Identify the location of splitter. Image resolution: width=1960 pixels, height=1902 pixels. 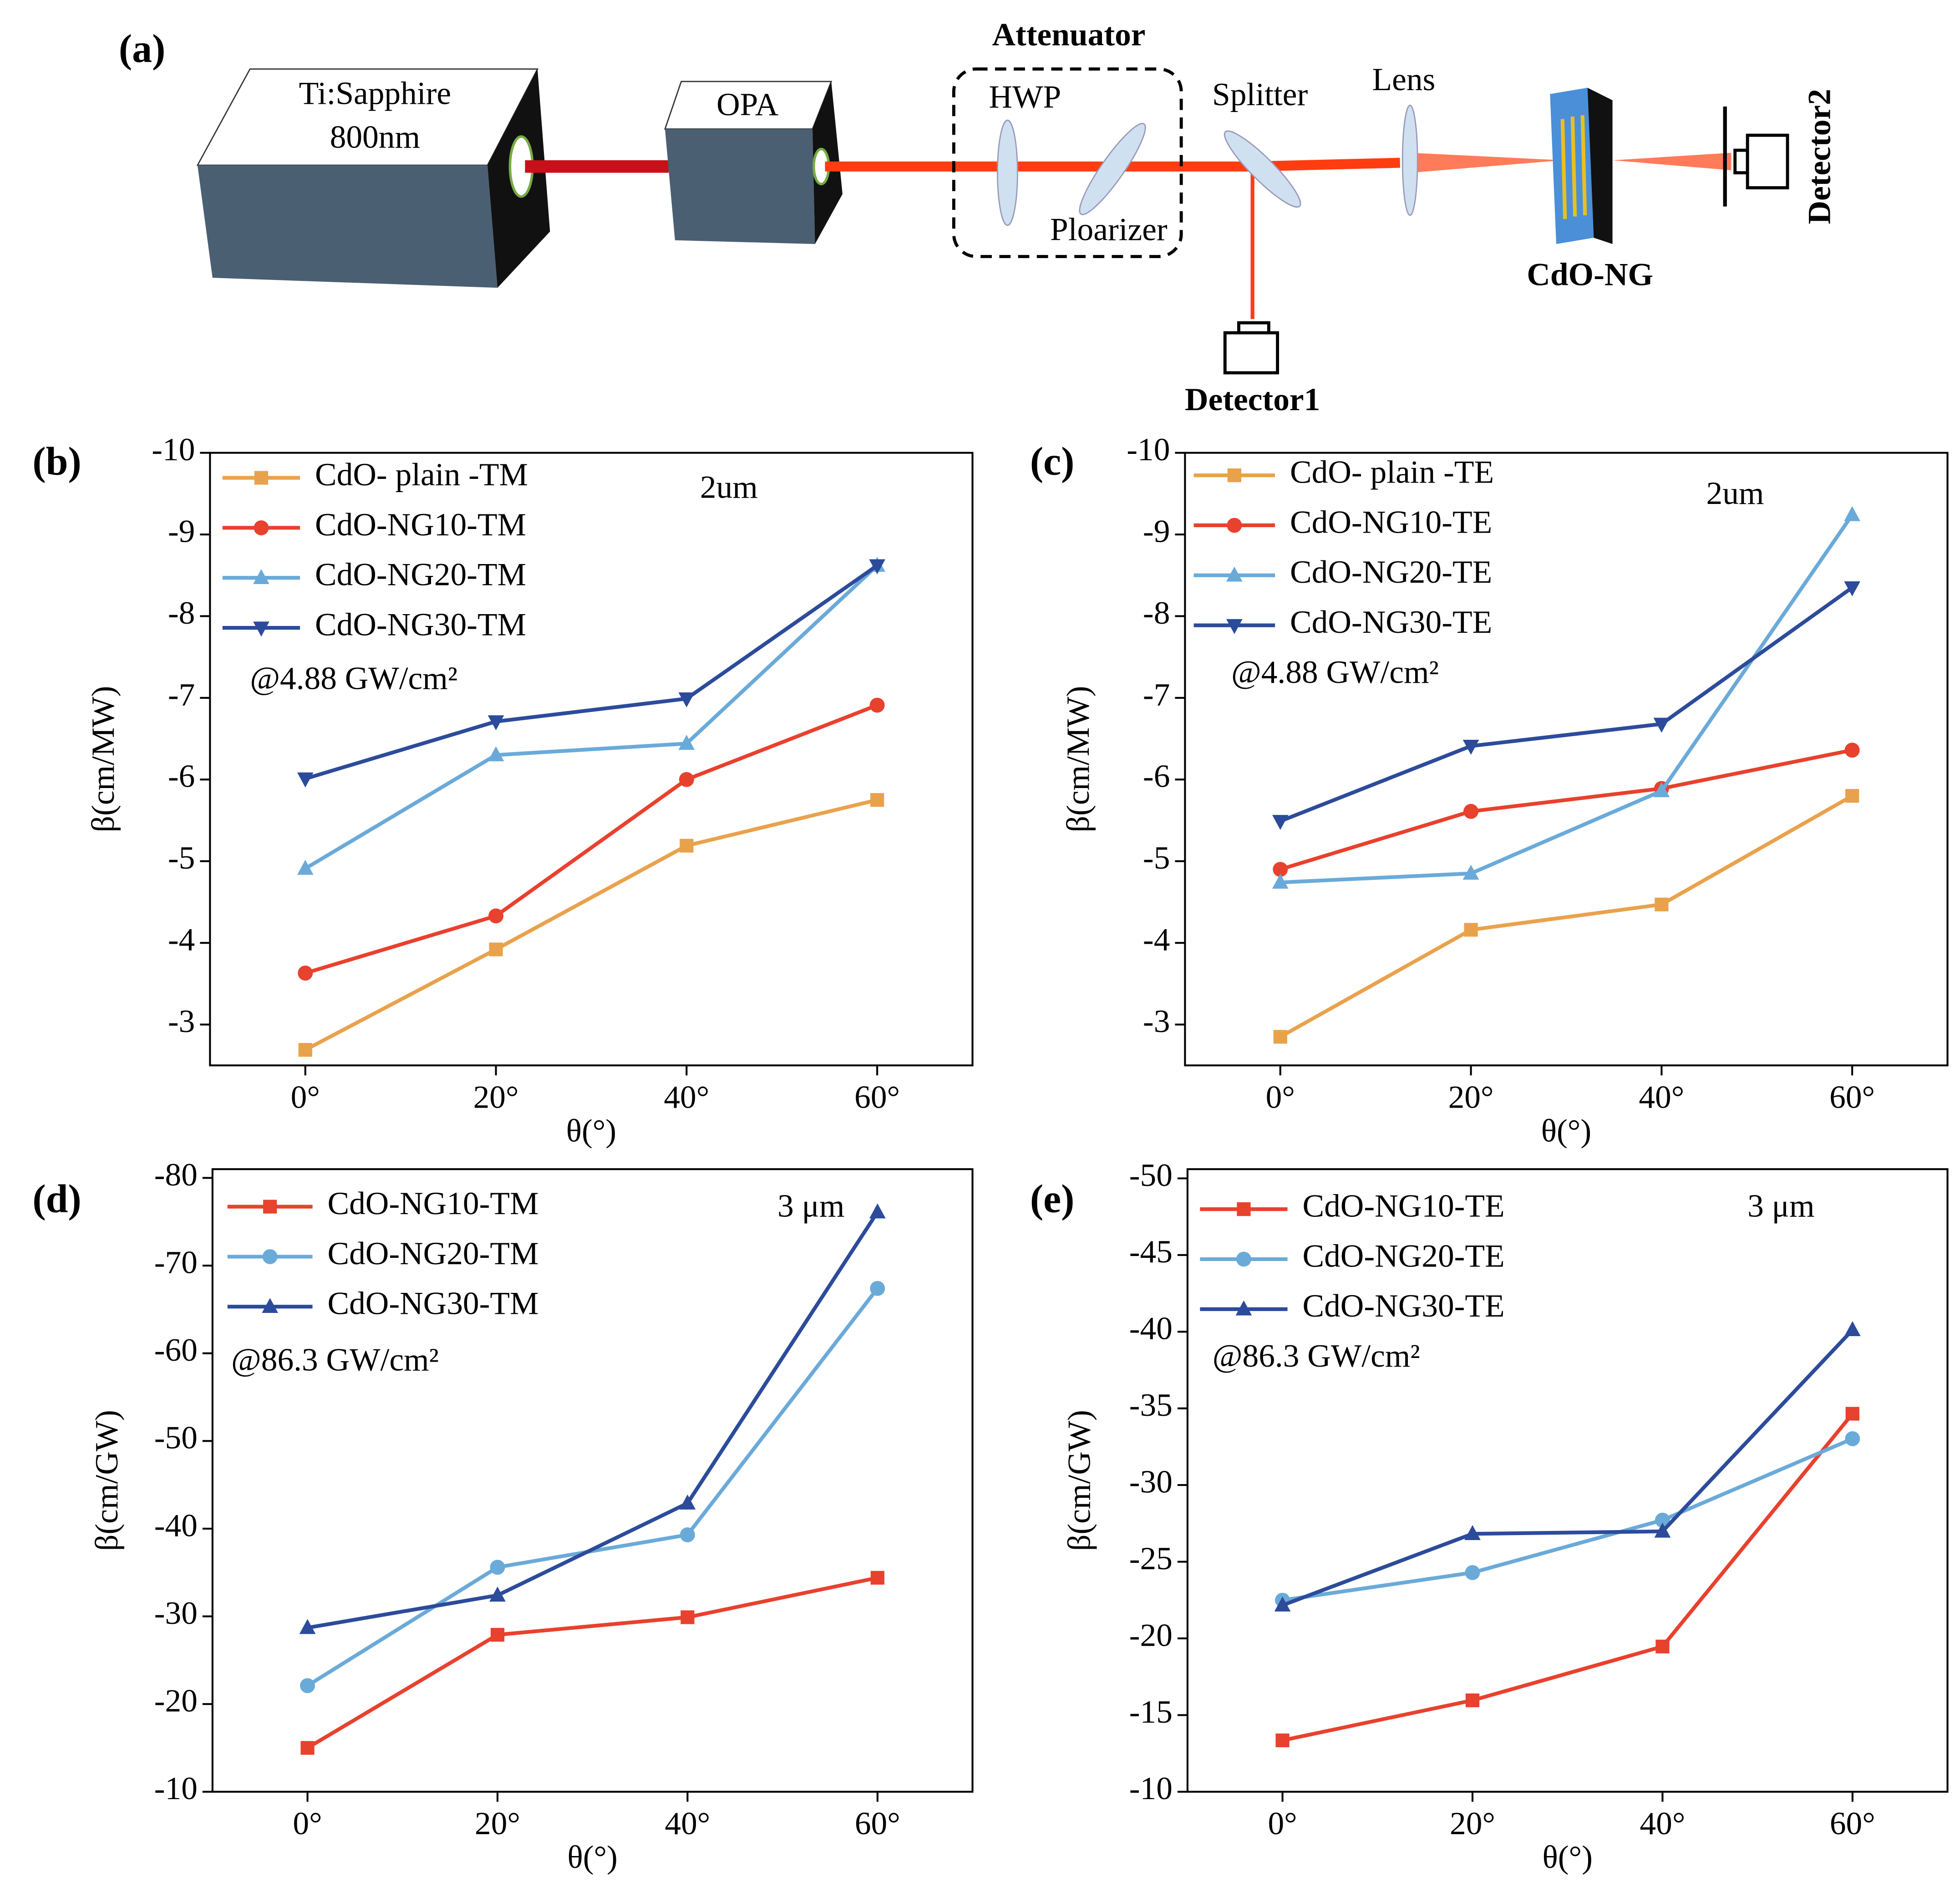
(1262, 169).